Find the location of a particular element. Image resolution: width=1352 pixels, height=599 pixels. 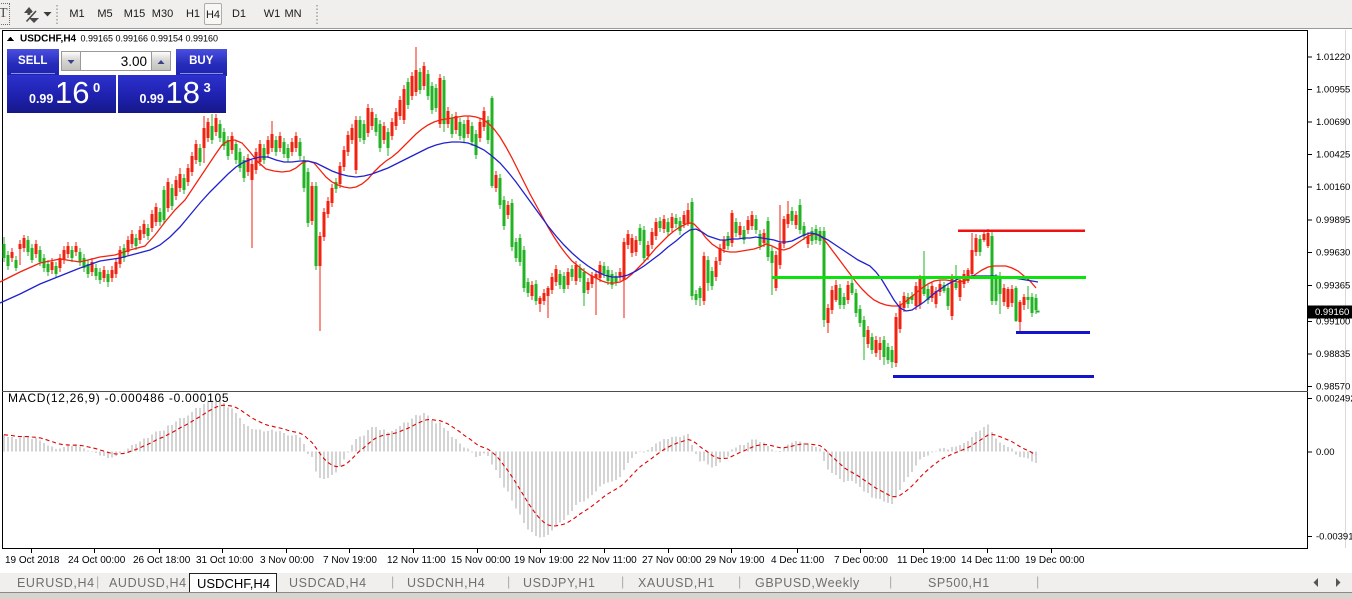

svg-text: 0.00 is located at coordinates (1325, 452).